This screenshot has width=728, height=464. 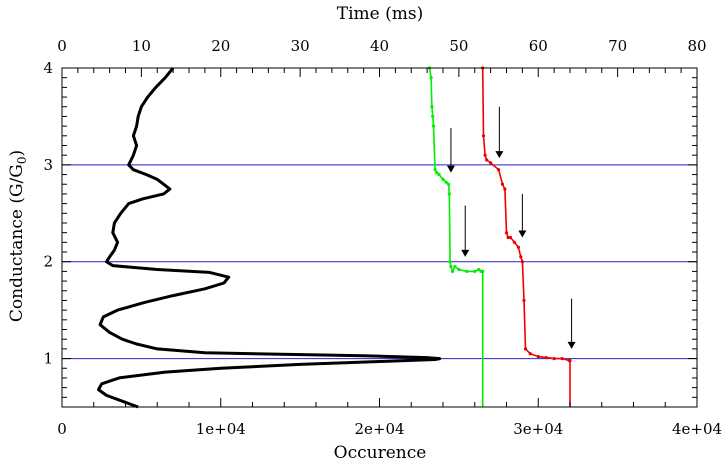 I want to click on x-axis-title: Occurence, so click(x=380, y=453).